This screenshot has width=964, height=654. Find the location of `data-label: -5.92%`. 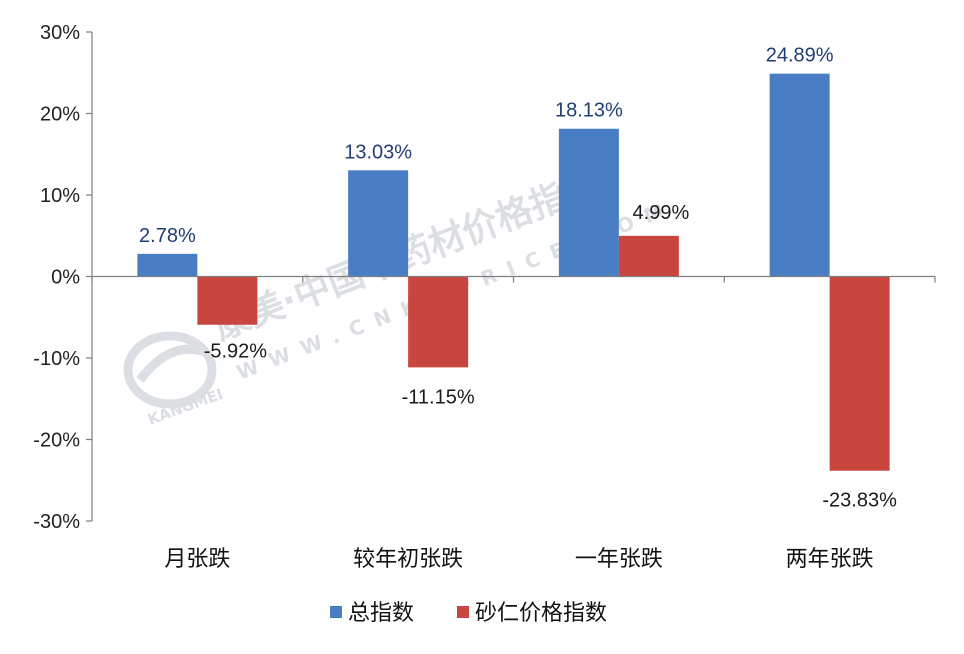

data-label: -5.92% is located at coordinates (236, 352).